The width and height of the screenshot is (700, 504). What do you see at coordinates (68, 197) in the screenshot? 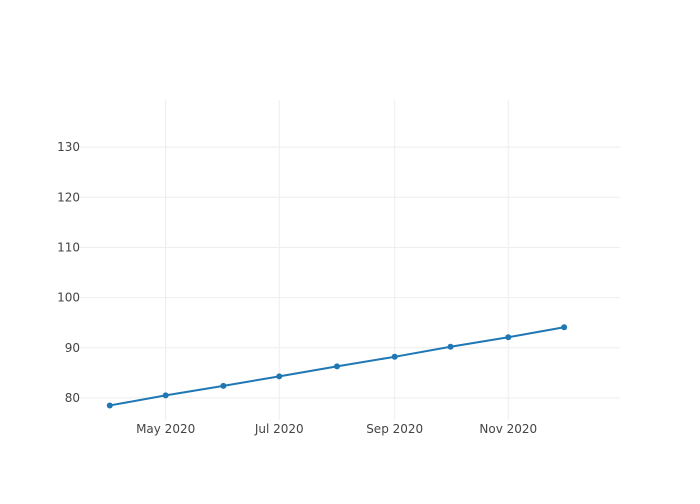
I see `y-tick-label: 120` at bounding box center [68, 197].